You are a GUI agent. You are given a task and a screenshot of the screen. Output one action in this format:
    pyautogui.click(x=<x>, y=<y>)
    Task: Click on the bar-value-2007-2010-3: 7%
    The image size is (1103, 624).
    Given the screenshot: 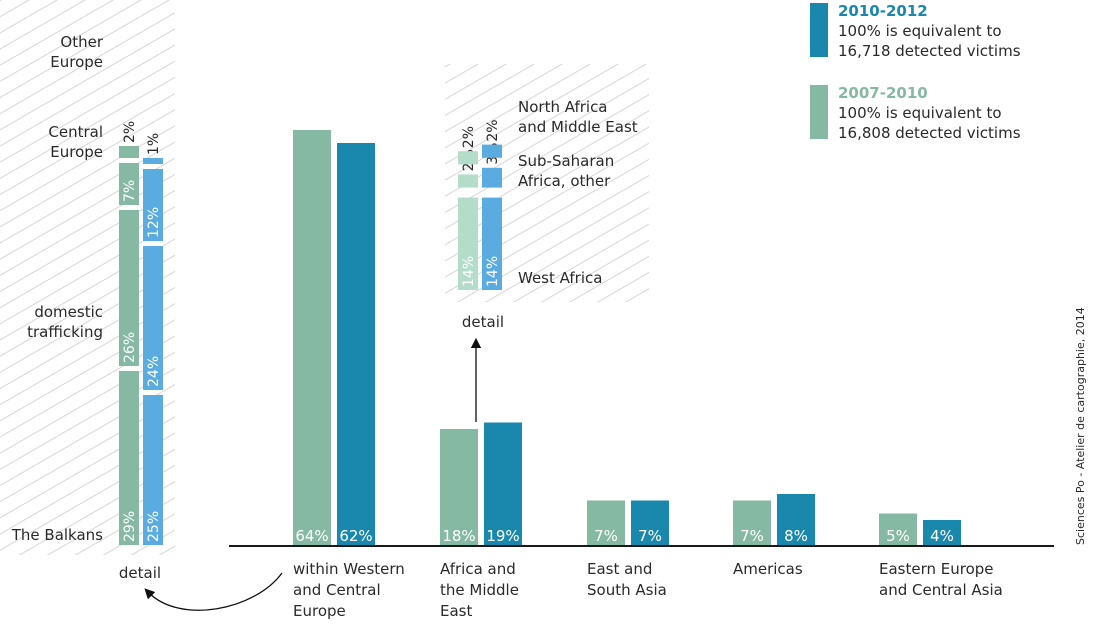 What is the action you would take?
    pyautogui.click(x=752, y=536)
    